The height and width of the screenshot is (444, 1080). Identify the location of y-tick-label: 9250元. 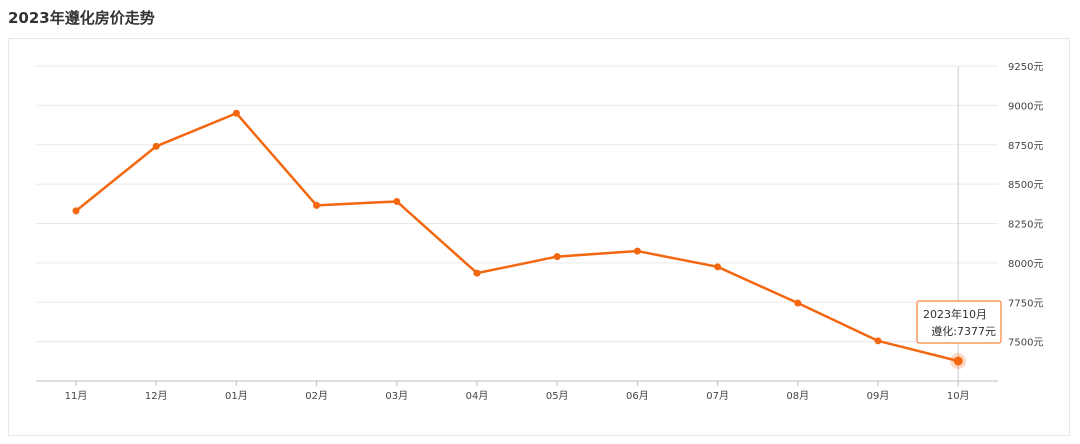
(1025, 67).